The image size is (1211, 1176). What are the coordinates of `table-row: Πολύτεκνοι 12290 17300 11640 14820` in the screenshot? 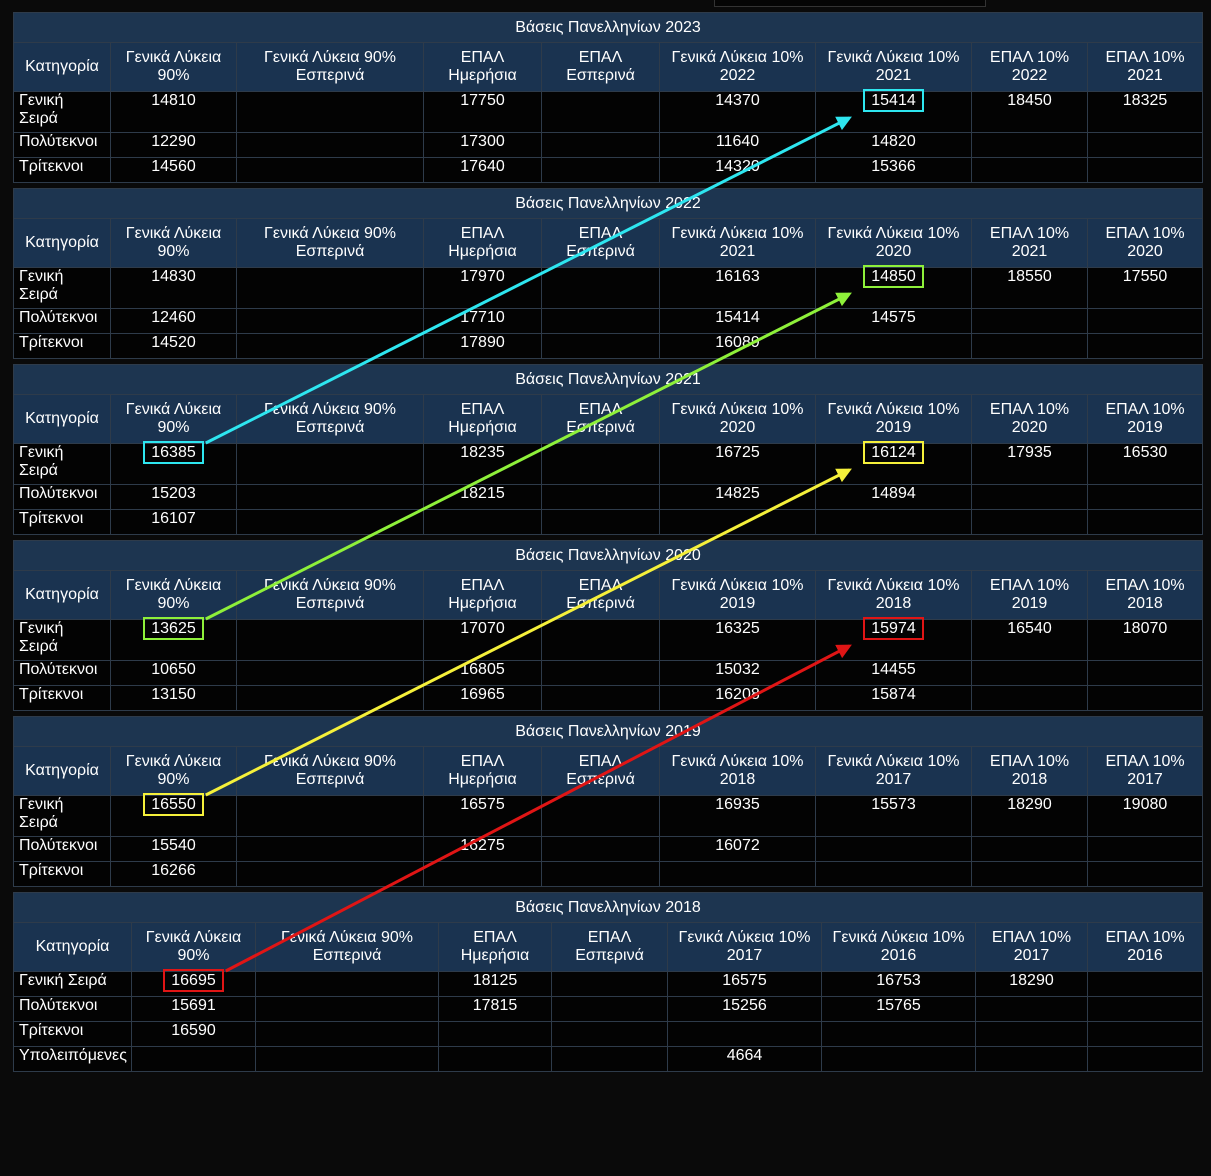 It's located at (608, 145).